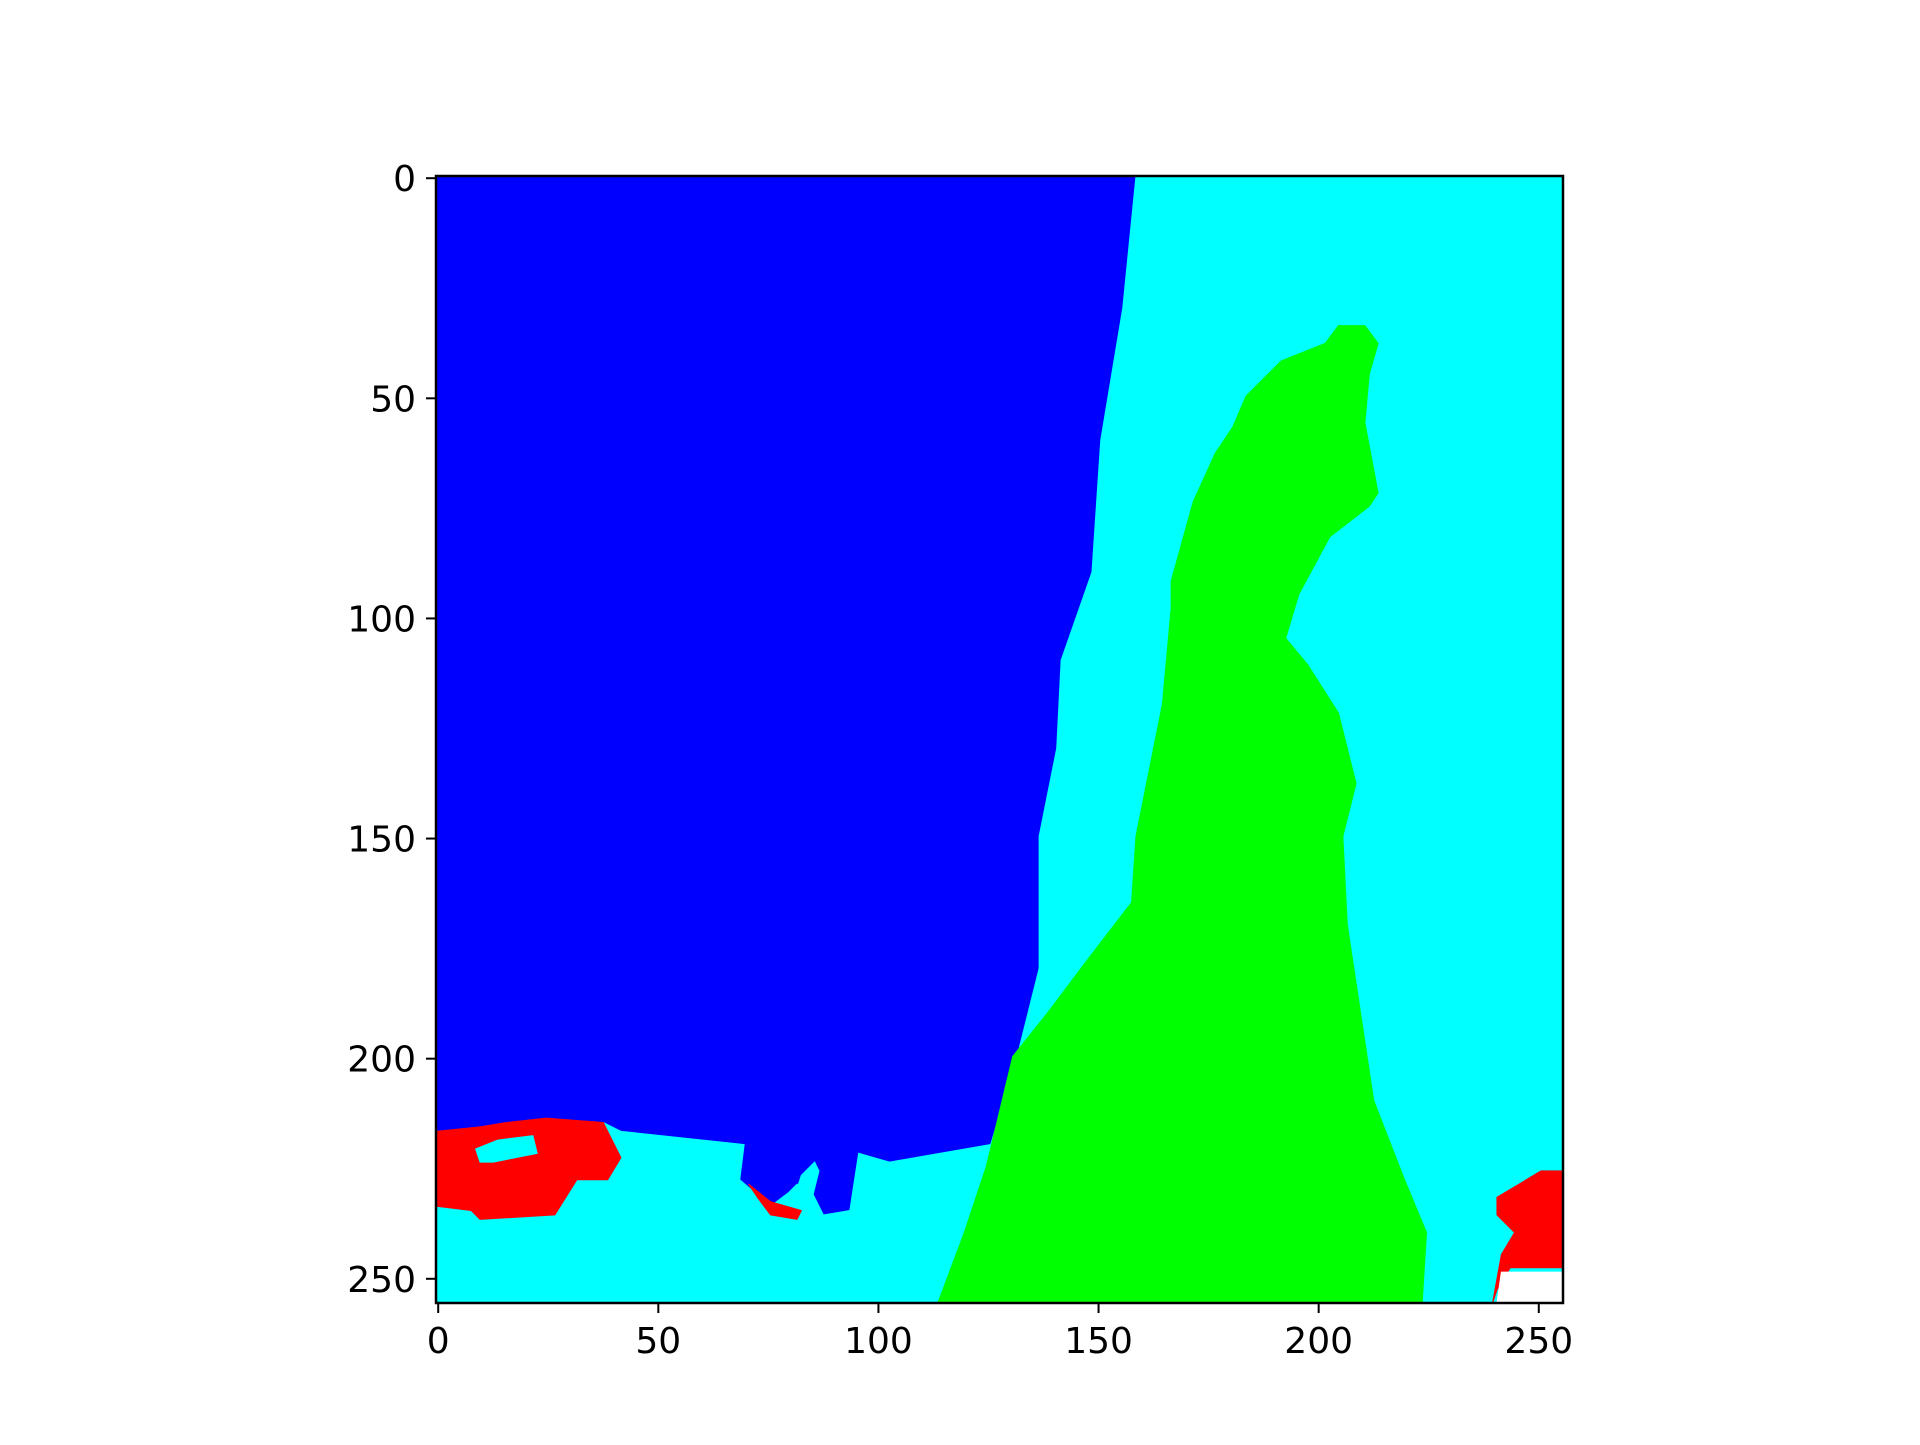 This screenshot has height=1445, width=1920. I want to click on x-axis-ticks: 0 50 100 150 200 250, so click(1000, 1332).